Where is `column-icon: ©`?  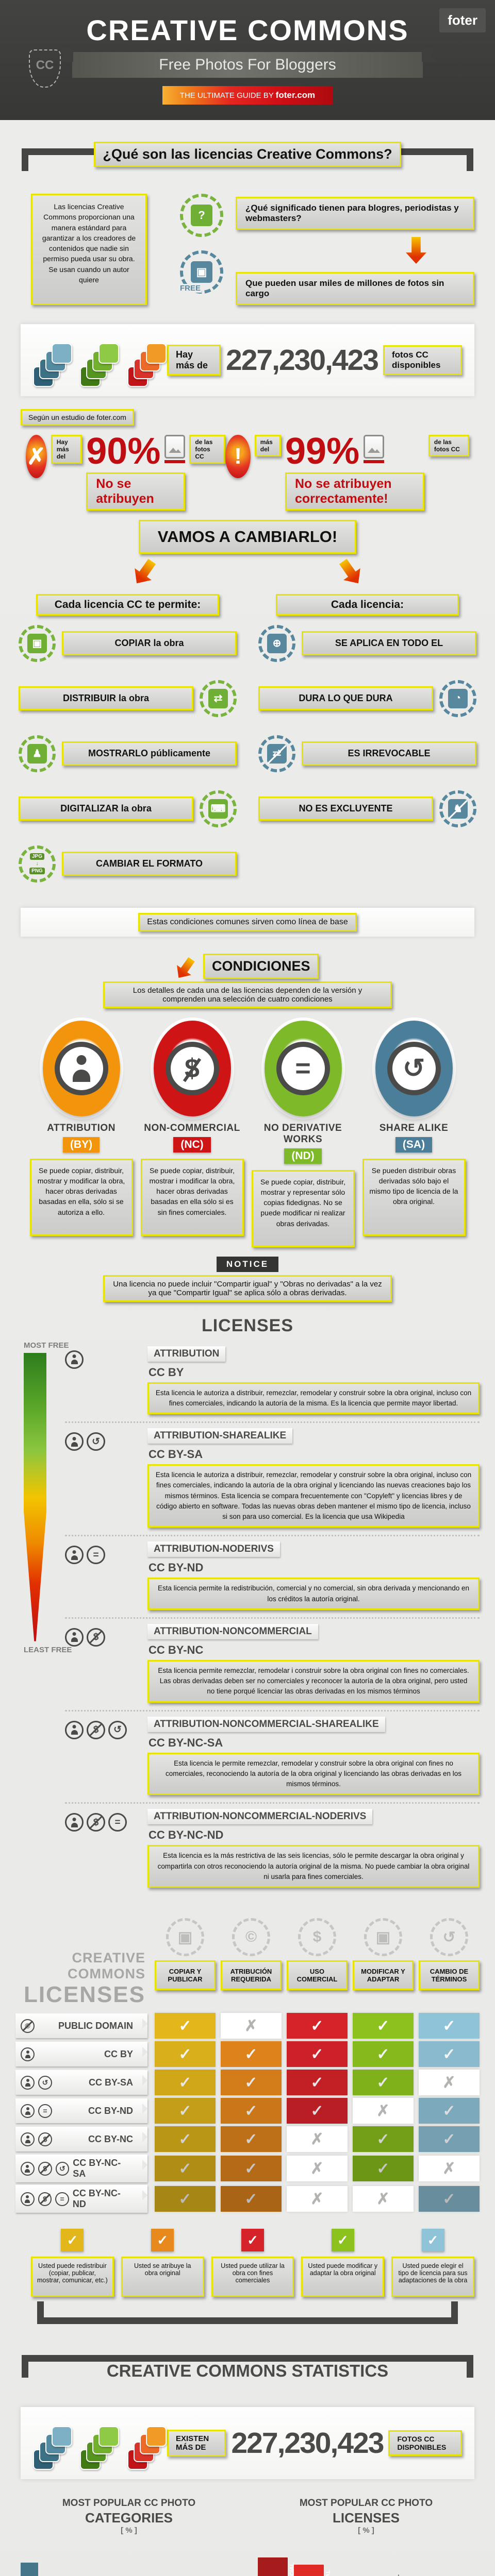 column-icon: © is located at coordinates (251, 1937).